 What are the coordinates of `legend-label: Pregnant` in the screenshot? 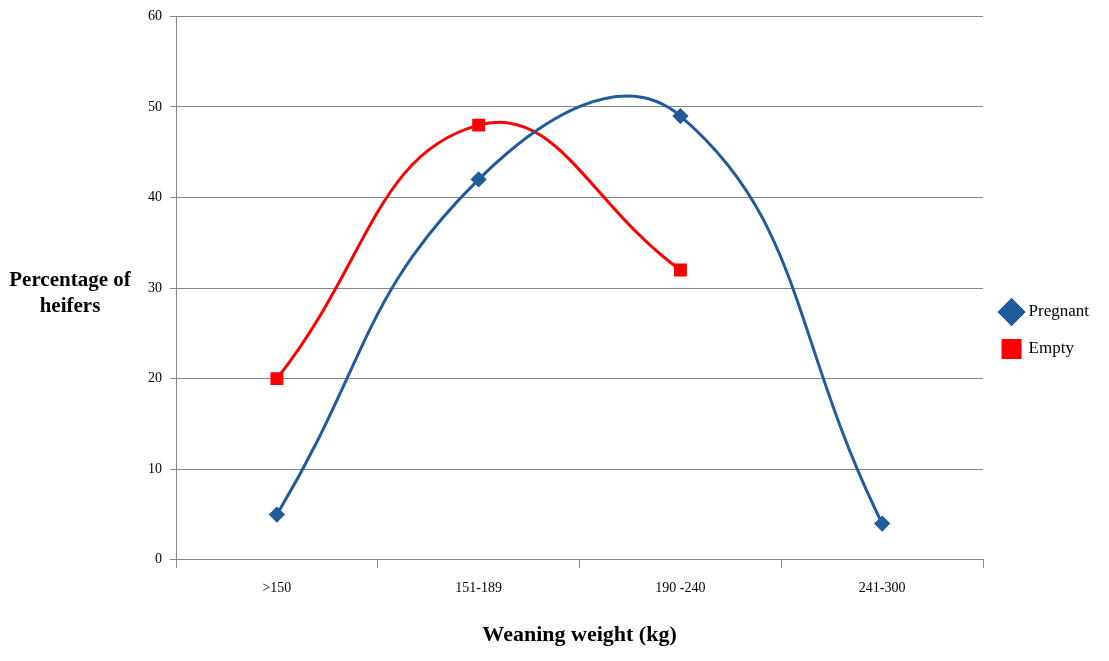 It's located at (1059, 311).